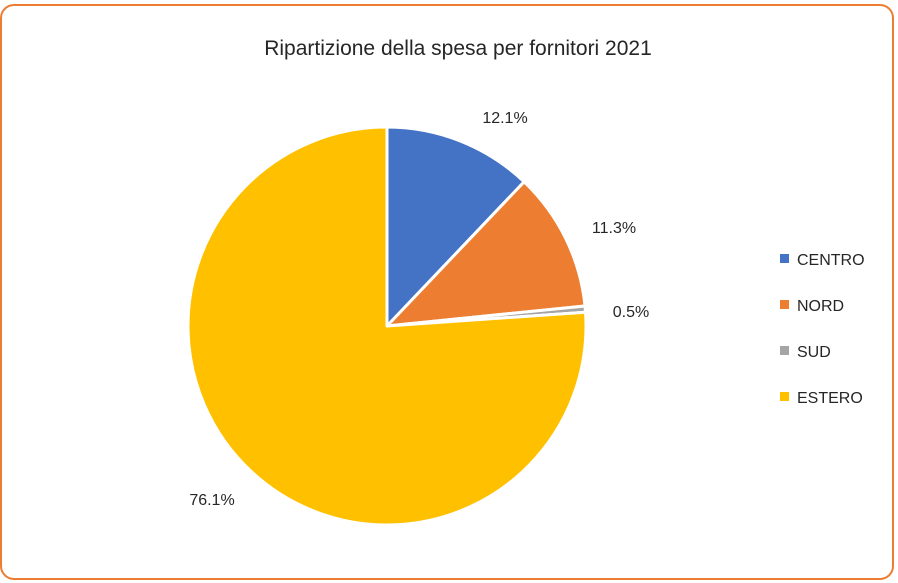  I want to click on legend-item-centro: CENTRO, so click(822, 260).